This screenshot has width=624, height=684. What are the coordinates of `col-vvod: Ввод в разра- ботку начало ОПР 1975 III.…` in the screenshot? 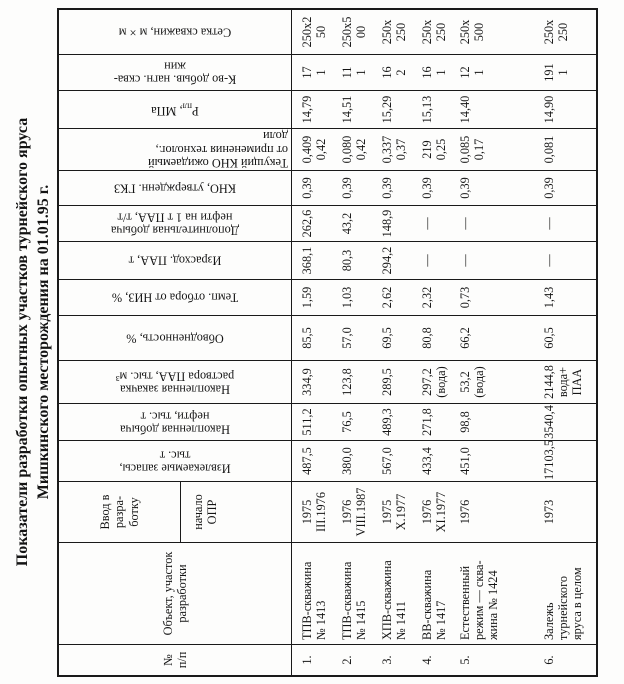 It's located at (327, 511).